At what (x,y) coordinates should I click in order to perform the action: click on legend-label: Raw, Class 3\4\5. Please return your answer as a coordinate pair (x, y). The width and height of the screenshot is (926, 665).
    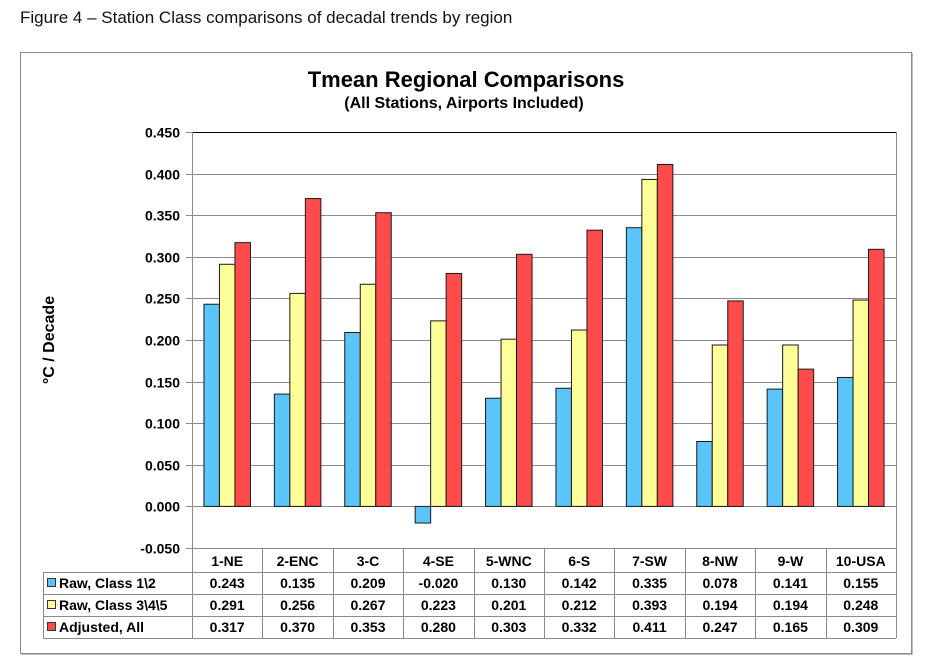
    Looking at the image, I should click on (113, 605).